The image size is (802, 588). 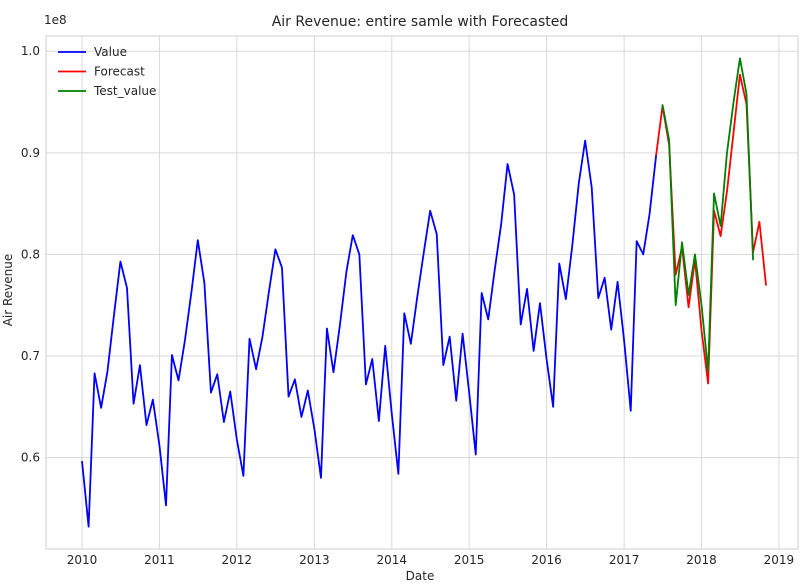 I want to click on legend: Value Forecast Test_value, so click(x=107, y=71).